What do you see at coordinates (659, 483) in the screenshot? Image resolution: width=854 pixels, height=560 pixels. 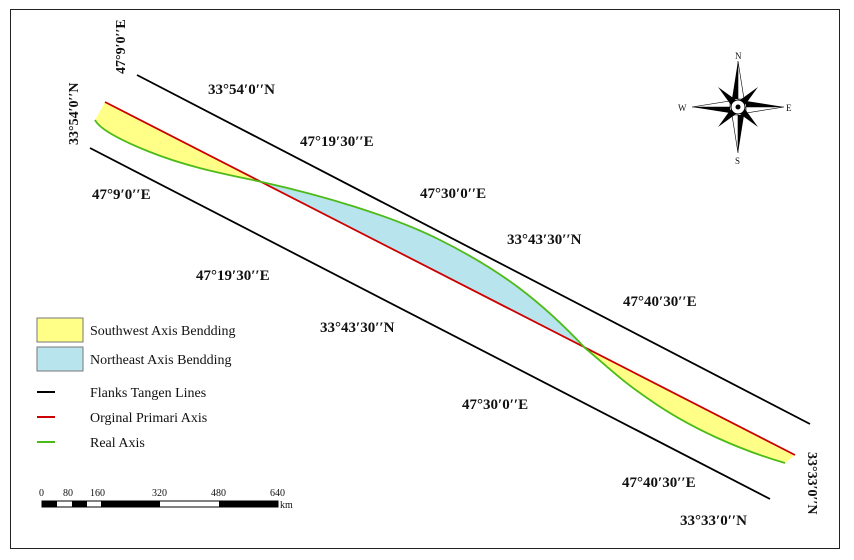 I see `label-bottom-lon-4: 47°40′30′′E` at bounding box center [659, 483].